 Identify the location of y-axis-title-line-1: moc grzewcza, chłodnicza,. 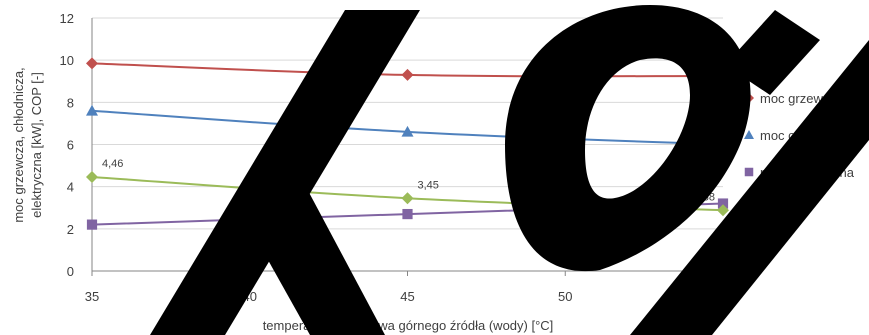
(18, 144).